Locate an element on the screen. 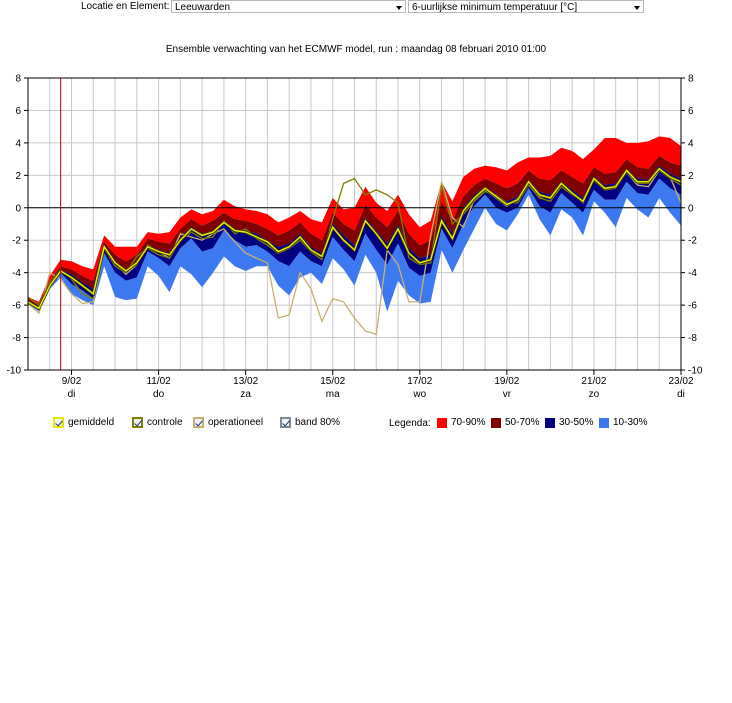 This screenshot has width=732, height=703. y-tick-label-left: -4 is located at coordinates (16, 273).